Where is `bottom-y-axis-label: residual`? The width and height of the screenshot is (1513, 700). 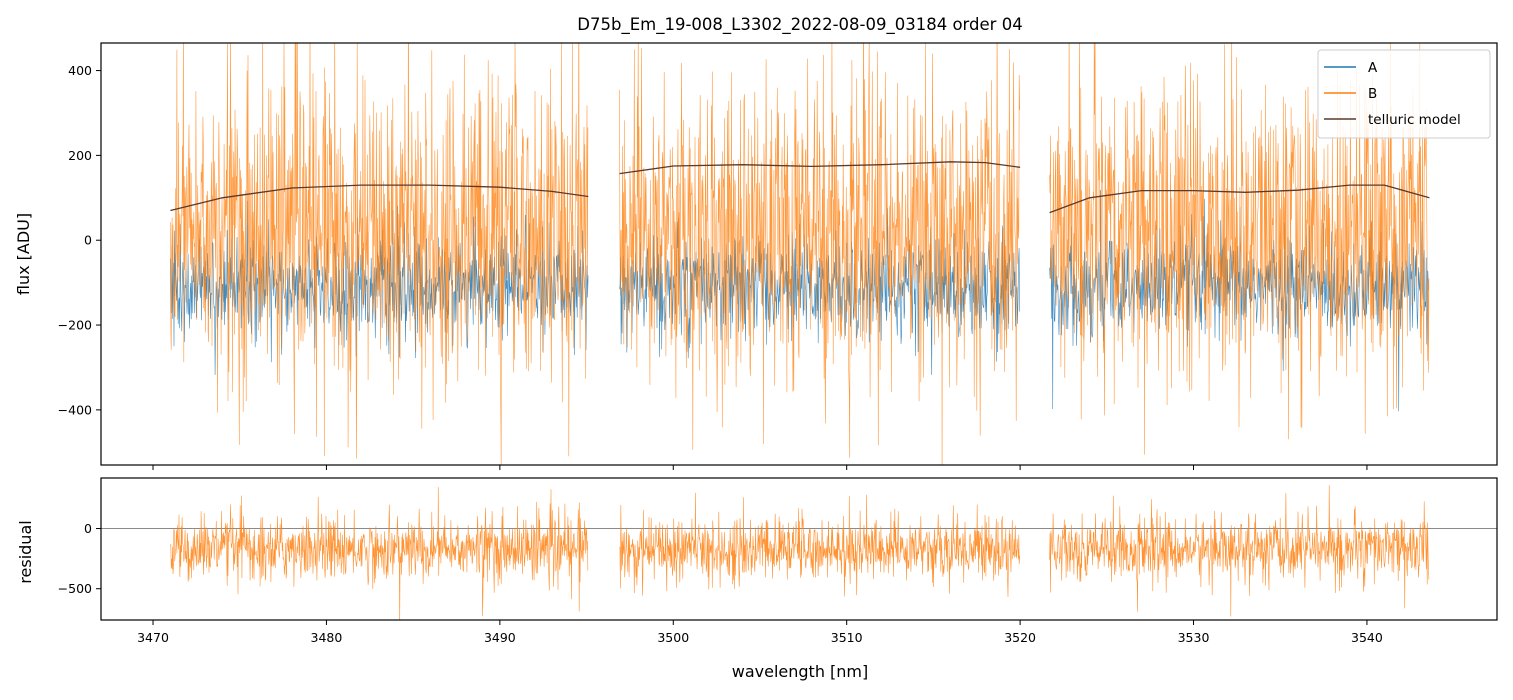 bottom-y-axis-label: residual is located at coordinates (25, 551).